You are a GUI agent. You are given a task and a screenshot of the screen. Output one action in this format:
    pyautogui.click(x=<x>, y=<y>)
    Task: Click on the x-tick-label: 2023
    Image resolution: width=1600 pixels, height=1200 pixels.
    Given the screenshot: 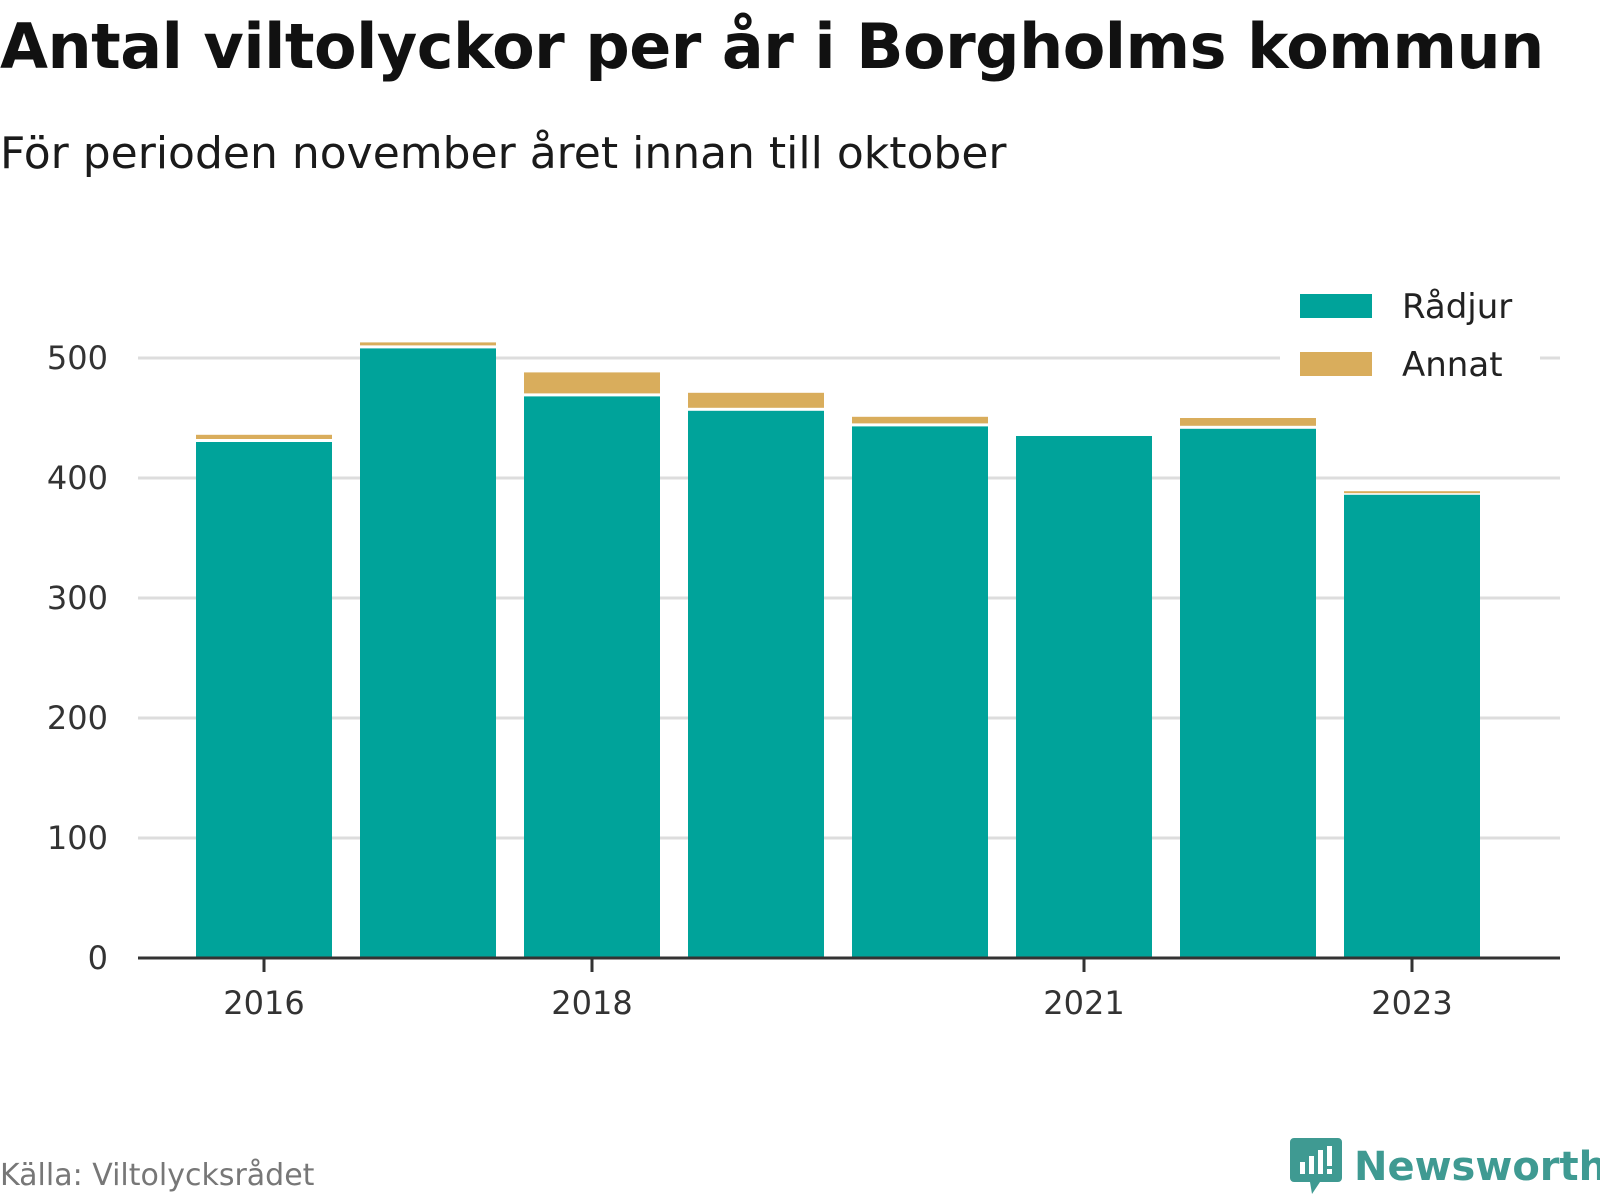 What is the action you would take?
    pyautogui.click(x=1411, y=1003)
    